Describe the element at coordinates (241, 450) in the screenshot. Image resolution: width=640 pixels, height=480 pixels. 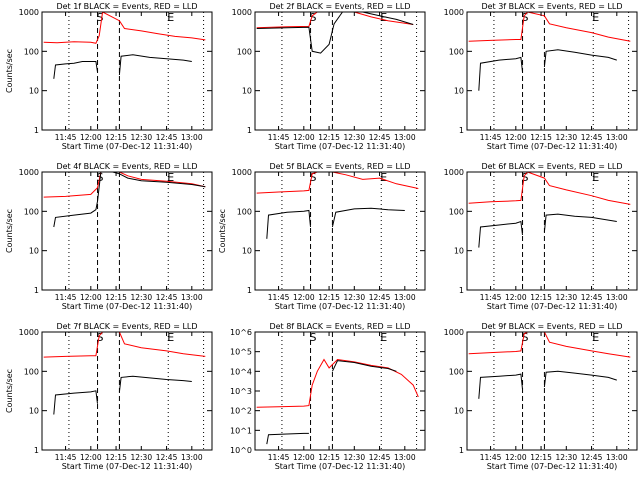
I see `y-tick-label: 10^0` at that location.